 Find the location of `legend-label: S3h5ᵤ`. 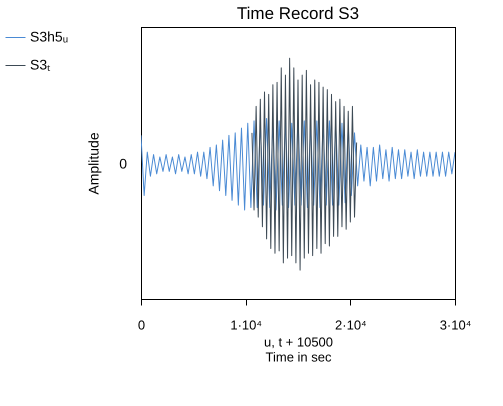

legend-label: S3h5ᵤ is located at coordinates (49, 36).